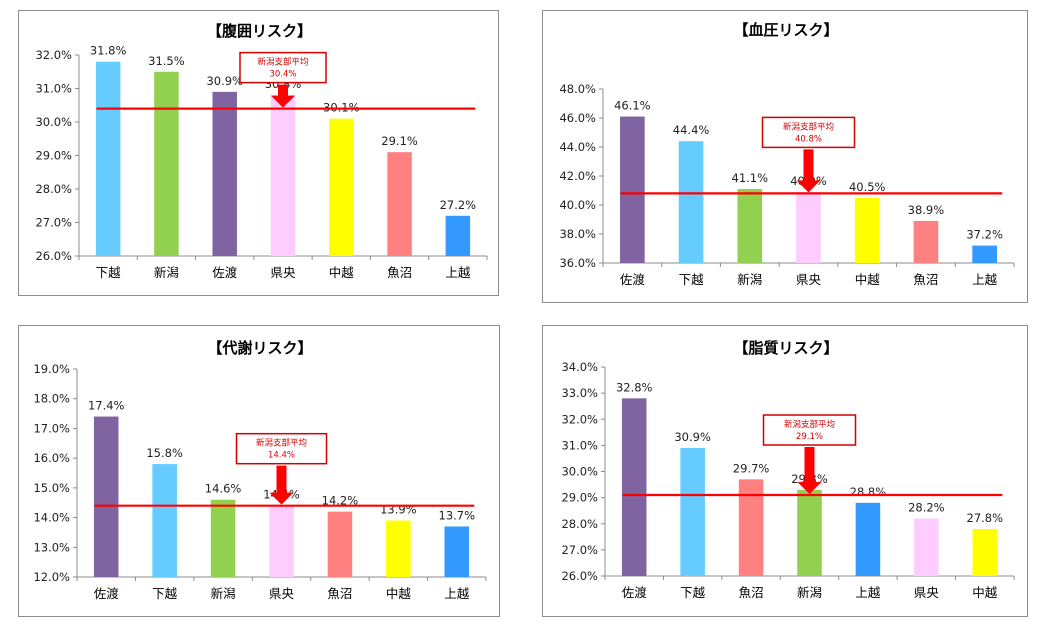 Image resolution: width=1048 pixels, height=628 pixels. I want to click on y-tick-label: 44.0%, so click(577, 147).